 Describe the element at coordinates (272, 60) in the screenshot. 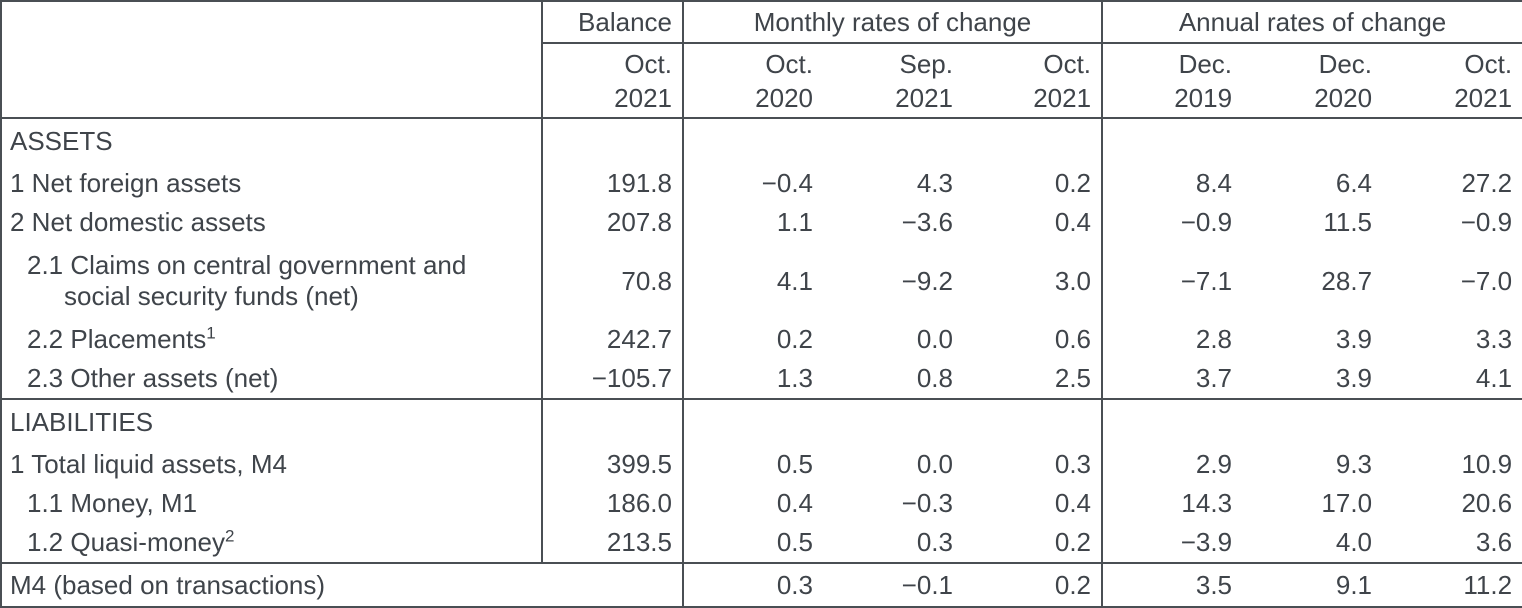

I see `row-label-column-header` at that location.